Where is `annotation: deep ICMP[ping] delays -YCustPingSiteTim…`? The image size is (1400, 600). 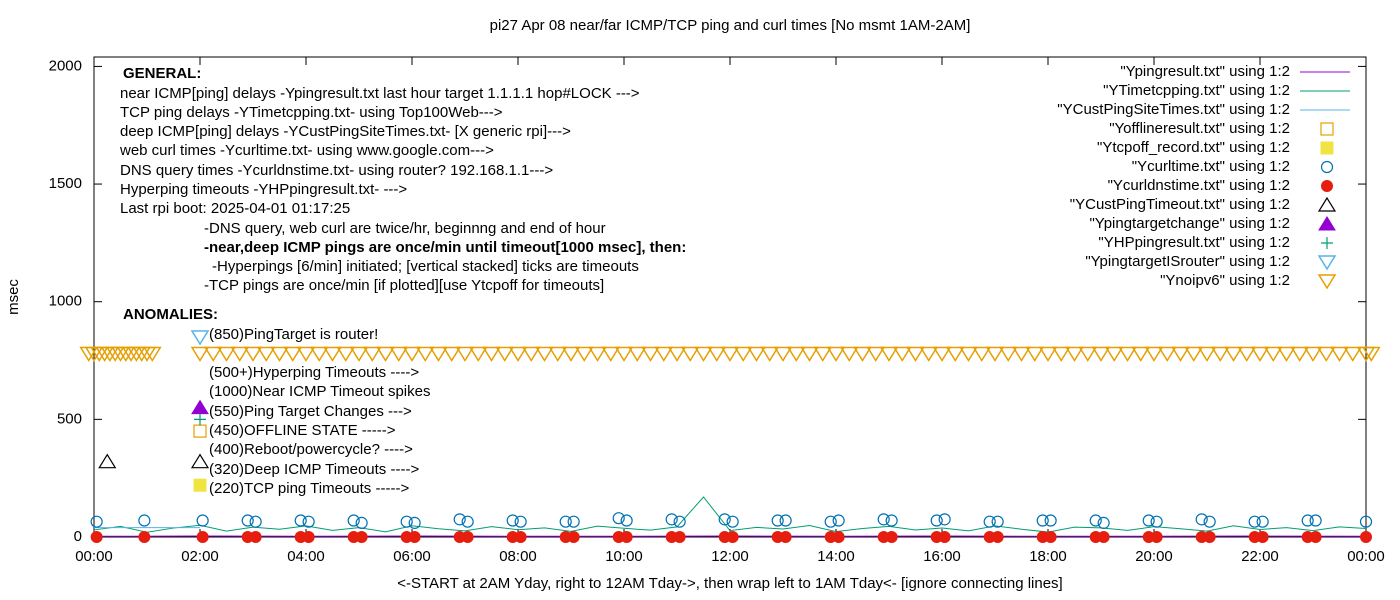
annotation: deep ICMP[ping] delays -YCustPingSiteTim… is located at coordinates (345, 131).